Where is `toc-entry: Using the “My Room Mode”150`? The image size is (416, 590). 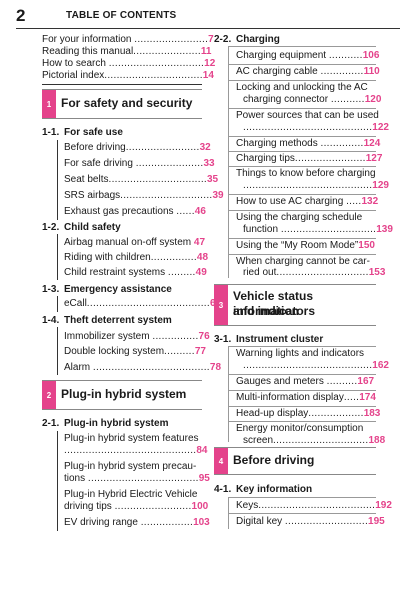 toc-entry: Using the “My Room Mode”150 is located at coordinates (305, 245).